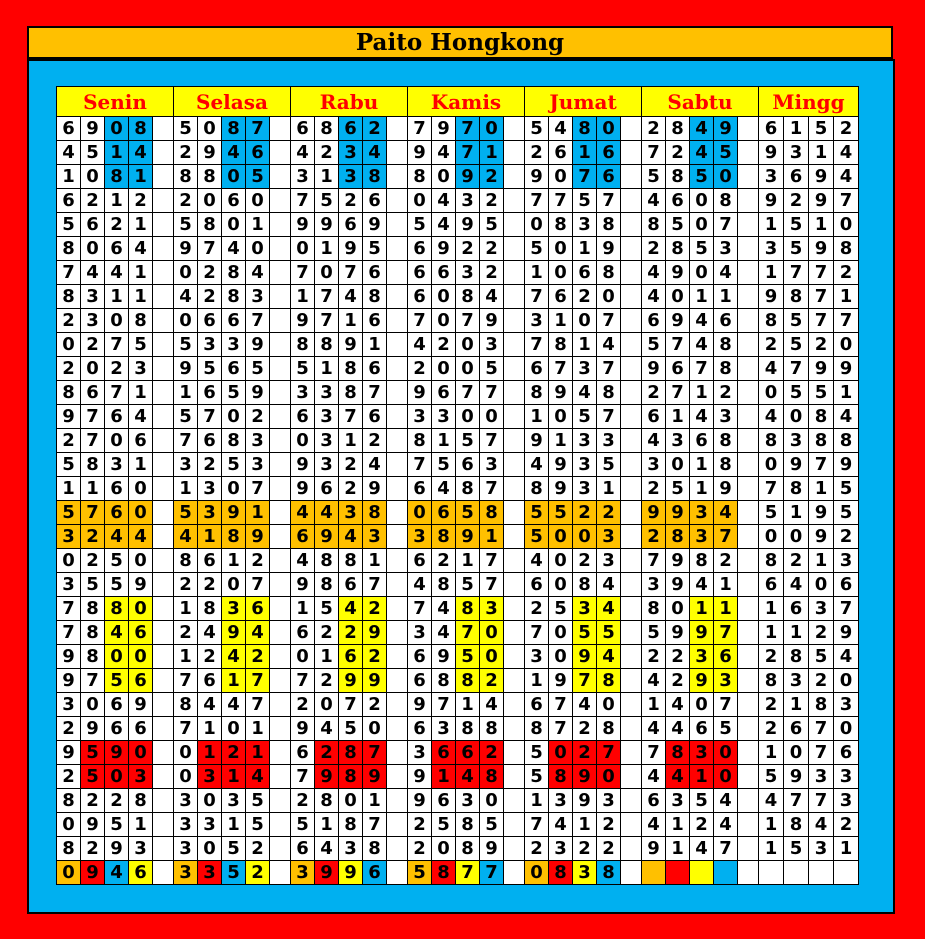 The width and height of the screenshot is (925, 939). I want to click on header-row: Senin Selasa Rabu Kamis Jumat Sabtu Mingg, so click(457, 101).